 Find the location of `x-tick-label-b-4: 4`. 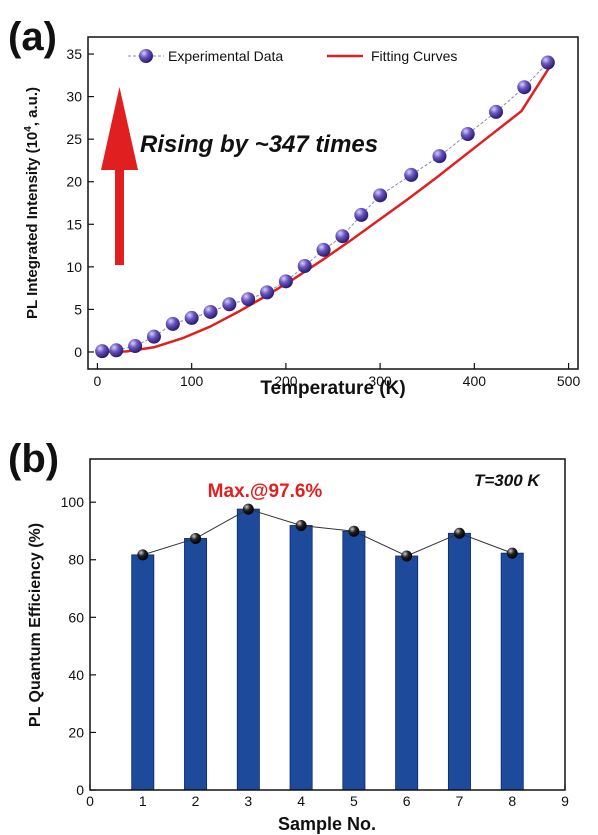

x-tick-label-b-4: 4 is located at coordinates (301, 801).